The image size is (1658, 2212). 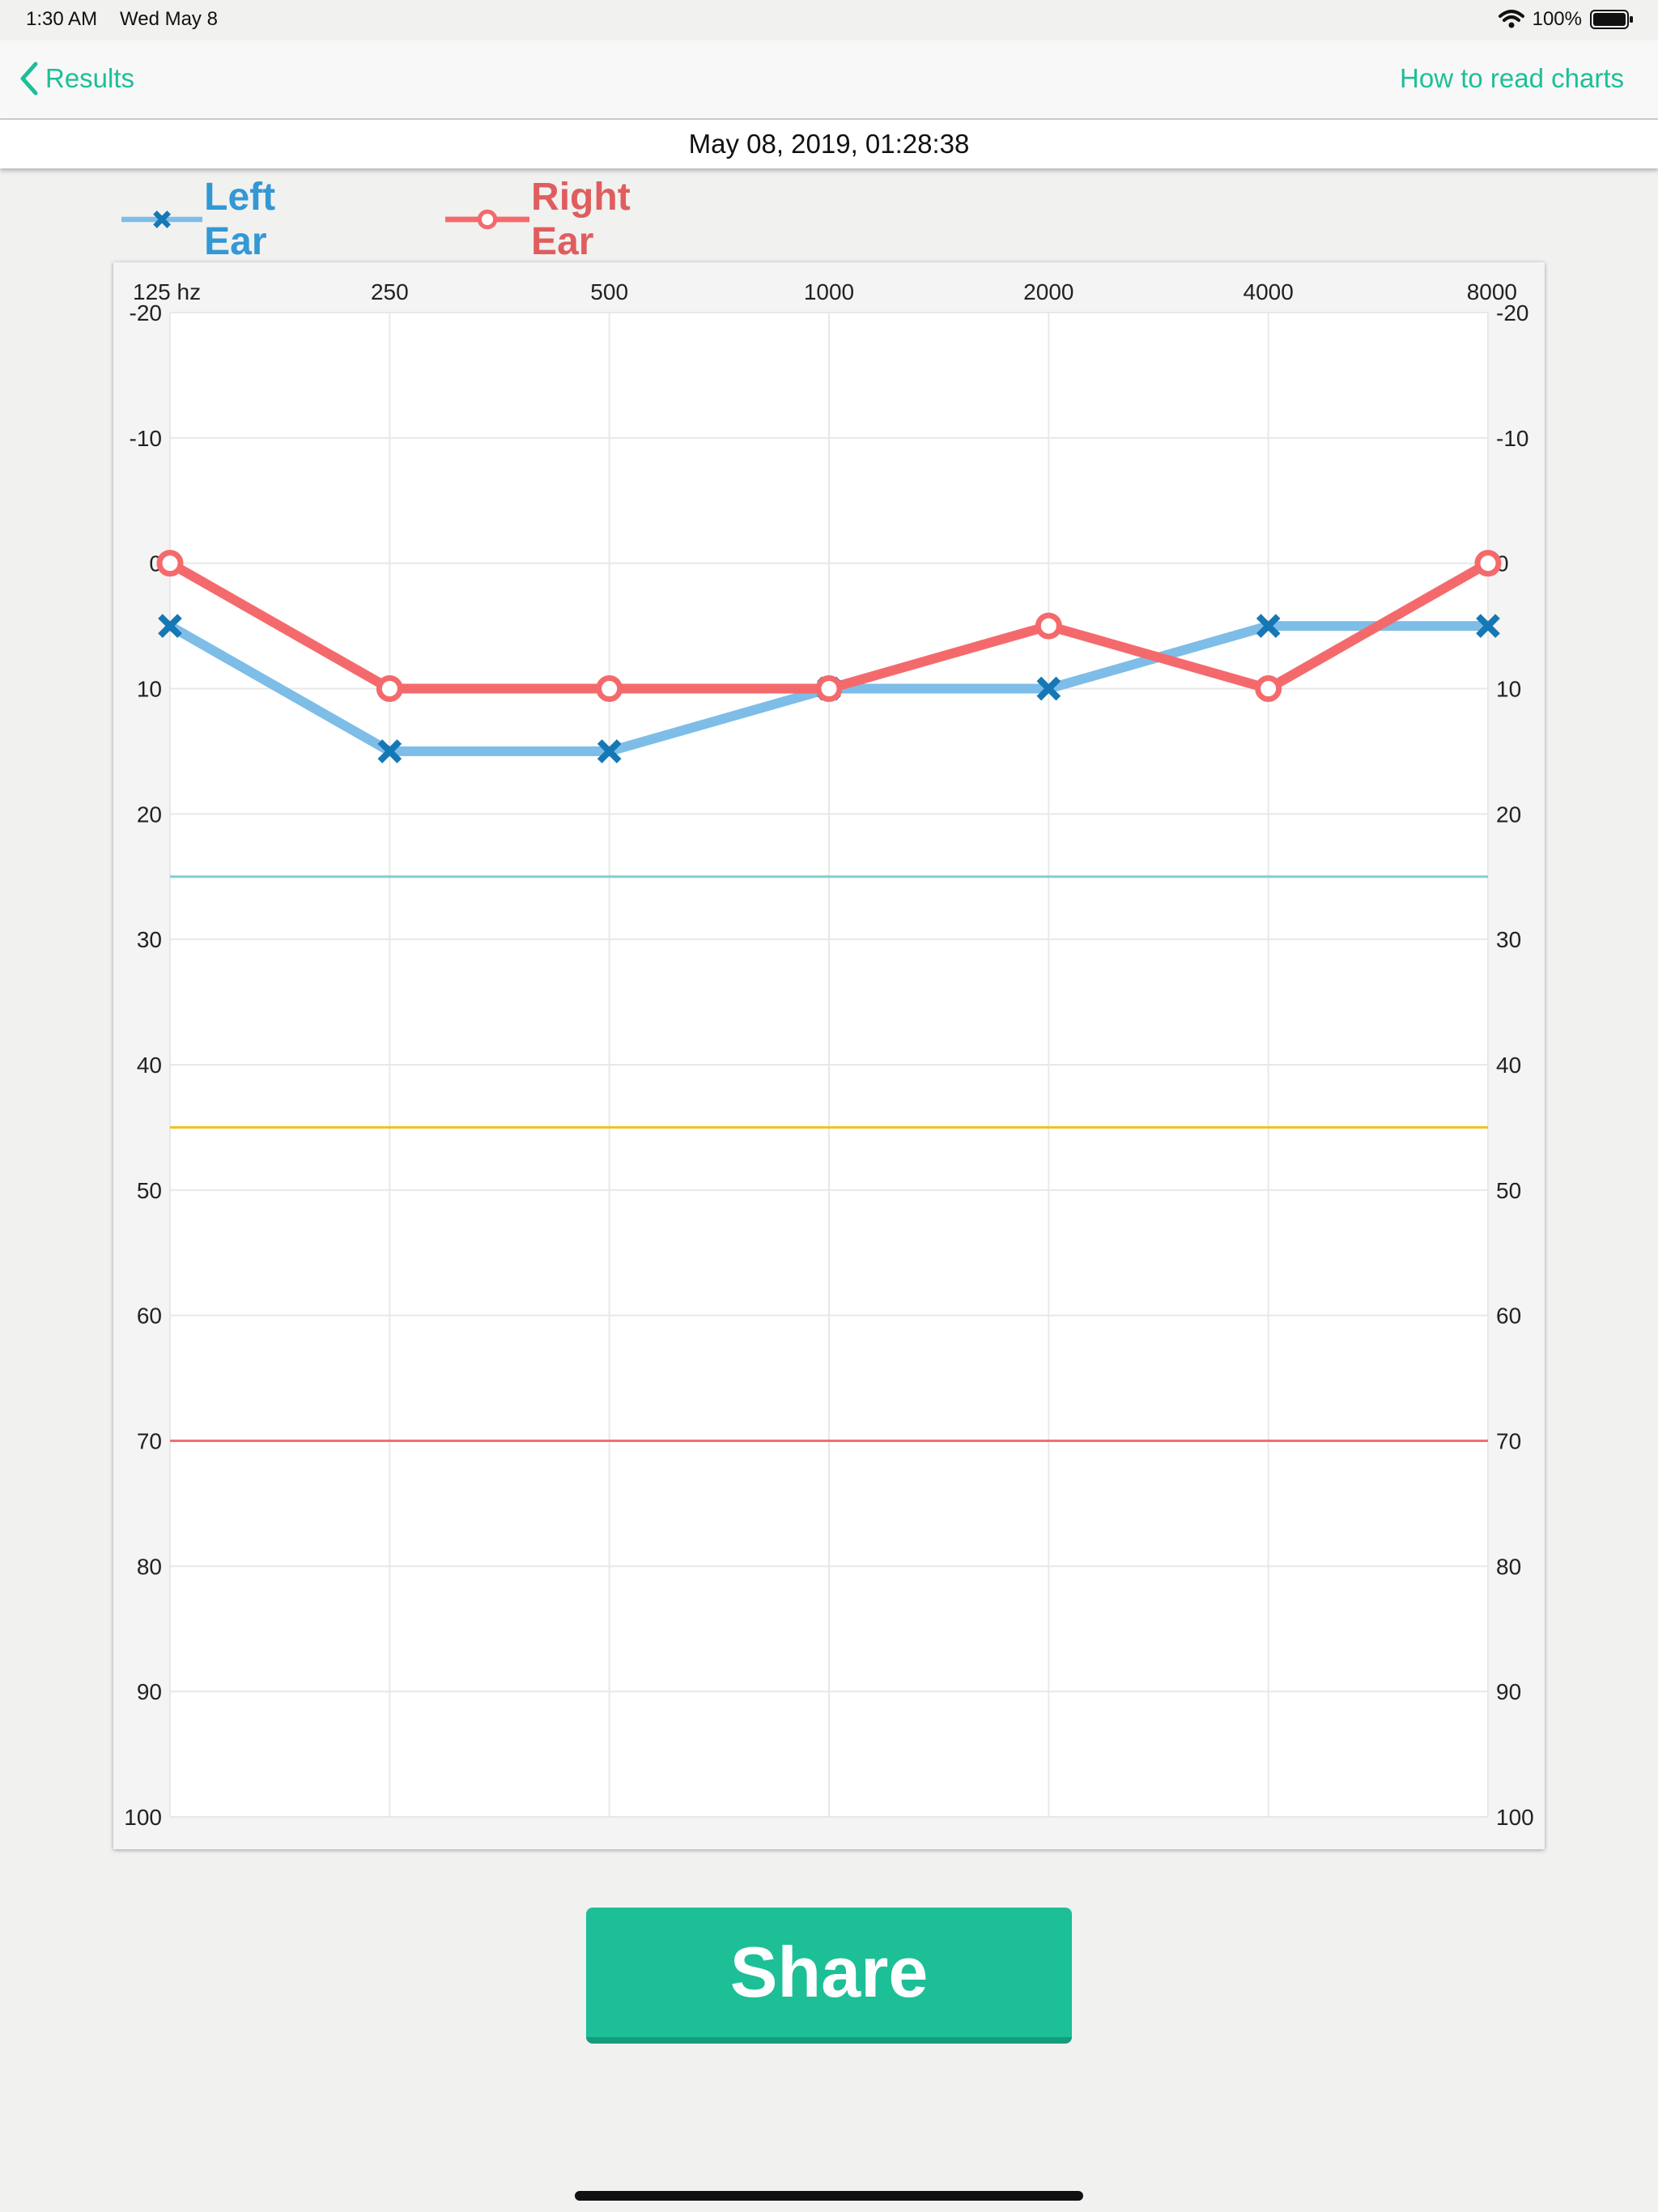 What do you see at coordinates (162, 219) in the screenshot?
I see `left-ear-legend-icon` at bounding box center [162, 219].